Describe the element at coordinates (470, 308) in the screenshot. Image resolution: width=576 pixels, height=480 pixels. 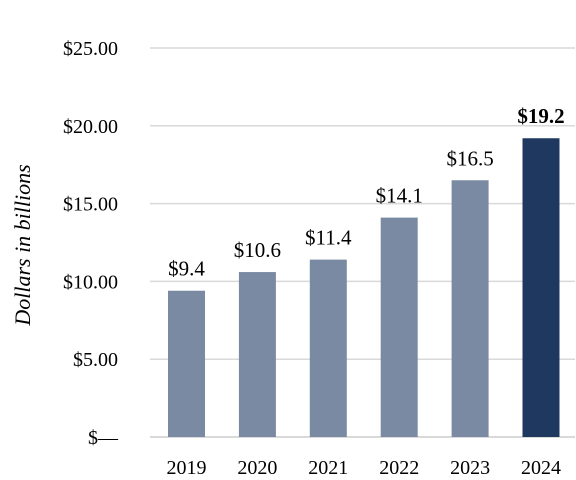
I see `bar-2023` at that location.